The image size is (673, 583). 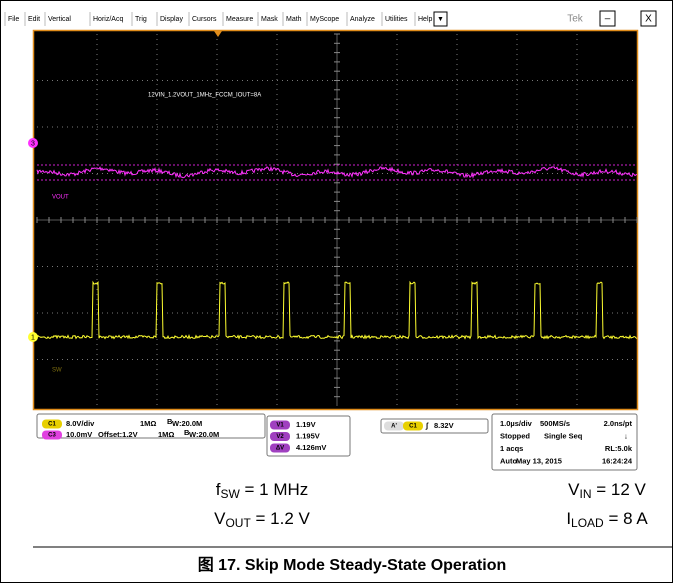 I want to click on channel-badge-label: C3, so click(x=52, y=436).